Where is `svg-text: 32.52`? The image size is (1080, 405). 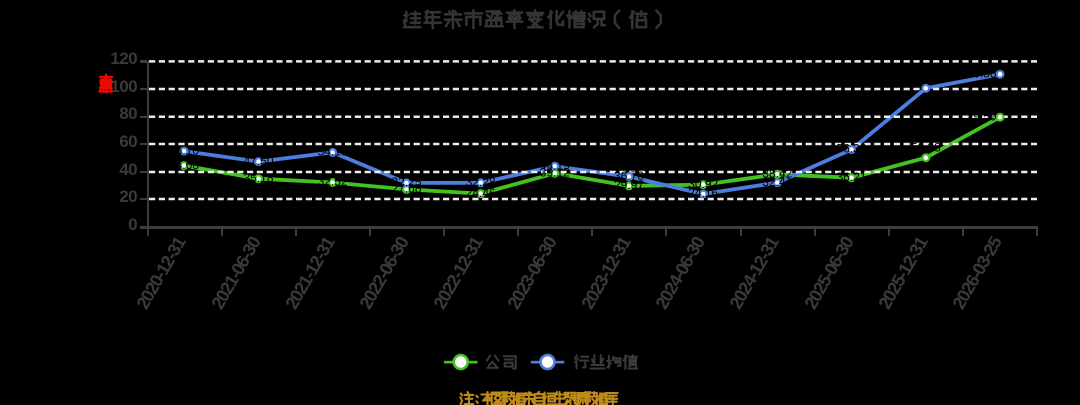 svg-text: 32.52 is located at coordinates (333, 182).